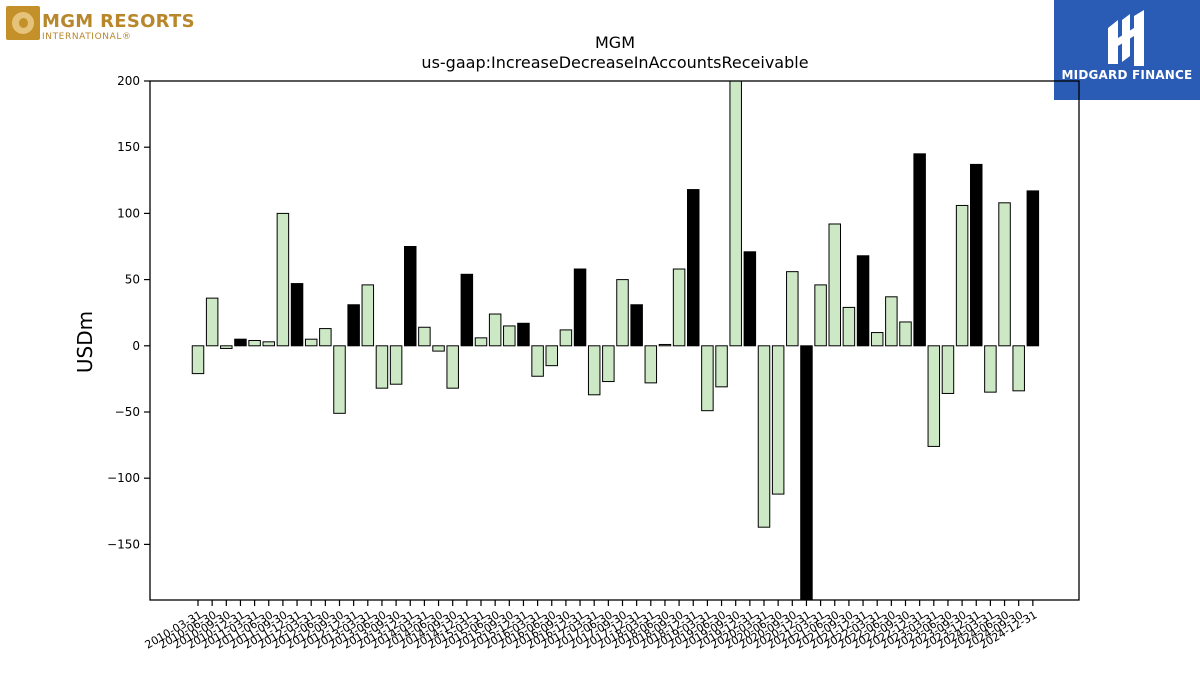 The height and width of the screenshot is (675, 1200). What do you see at coordinates (123, 544) in the screenshot?
I see `y-tick-label: −150` at bounding box center [123, 544].